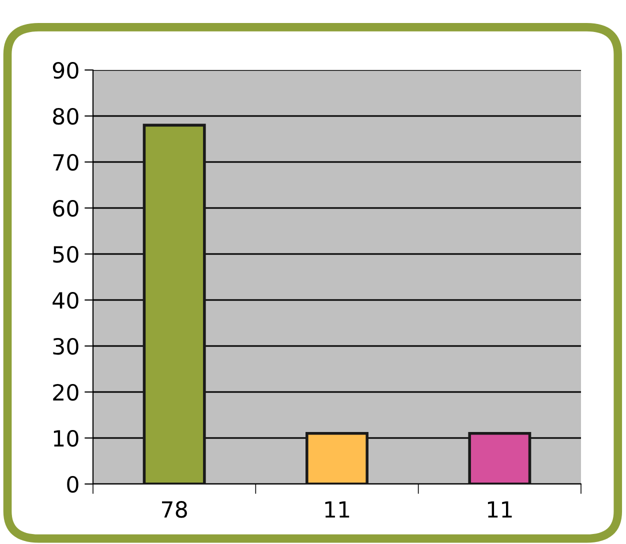 The image size is (626, 544). What do you see at coordinates (65, 116) in the screenshot?
I see `y-tick-label: 80` at bounding box center [65, 116].